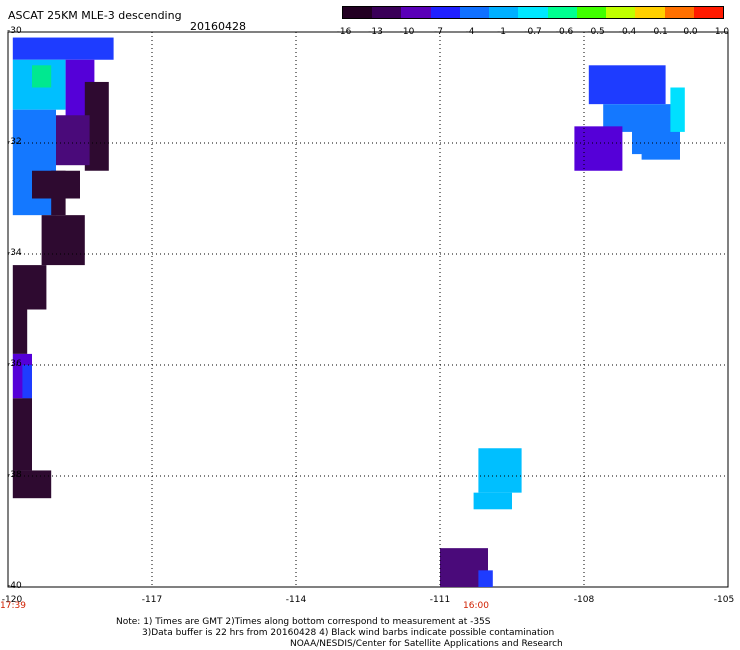  Describe the element at coordinates (724, 600) in the screenshot. I see `longitude-tick-label: -105` at that location.